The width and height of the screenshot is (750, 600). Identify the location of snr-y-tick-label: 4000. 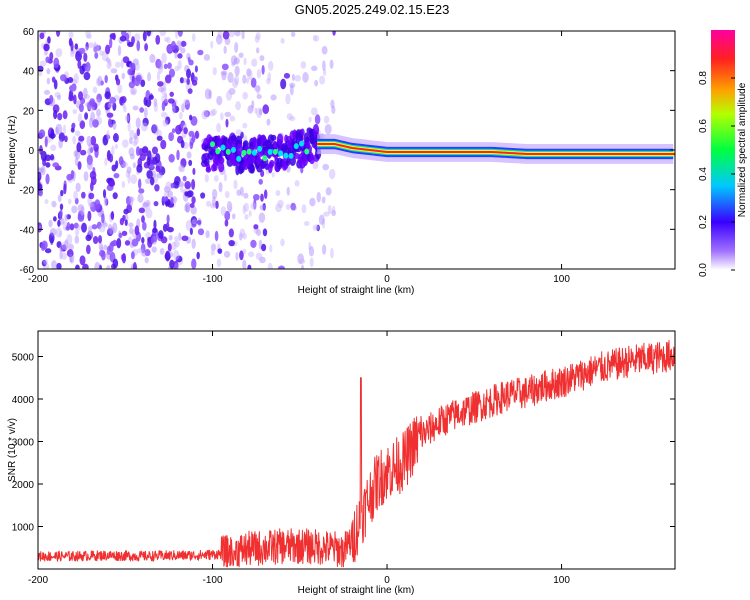
(23, 400).